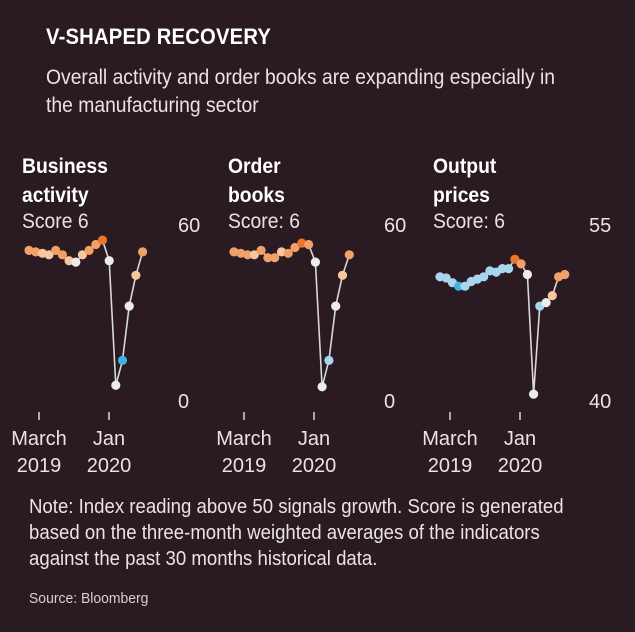 The height and width of the screenshot is (632, 635). I want to click on y-tick-label: 55, so click(600, 226).